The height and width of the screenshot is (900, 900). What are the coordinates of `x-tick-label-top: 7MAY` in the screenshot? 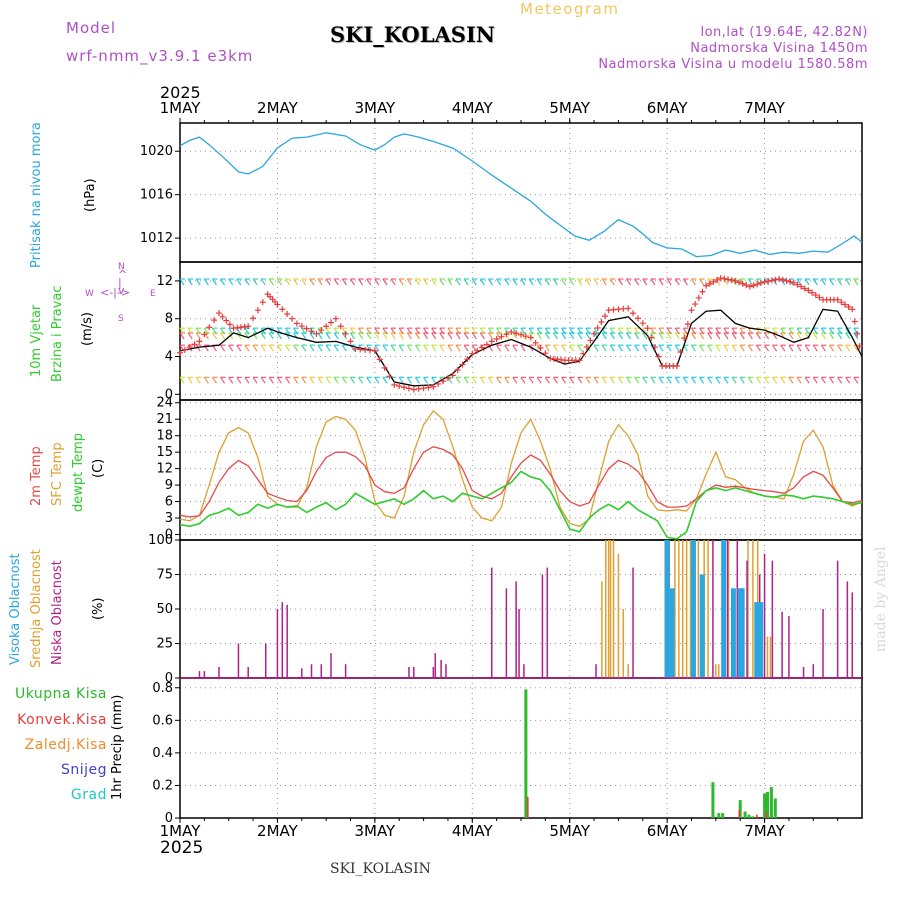 It's located at (765, 108).